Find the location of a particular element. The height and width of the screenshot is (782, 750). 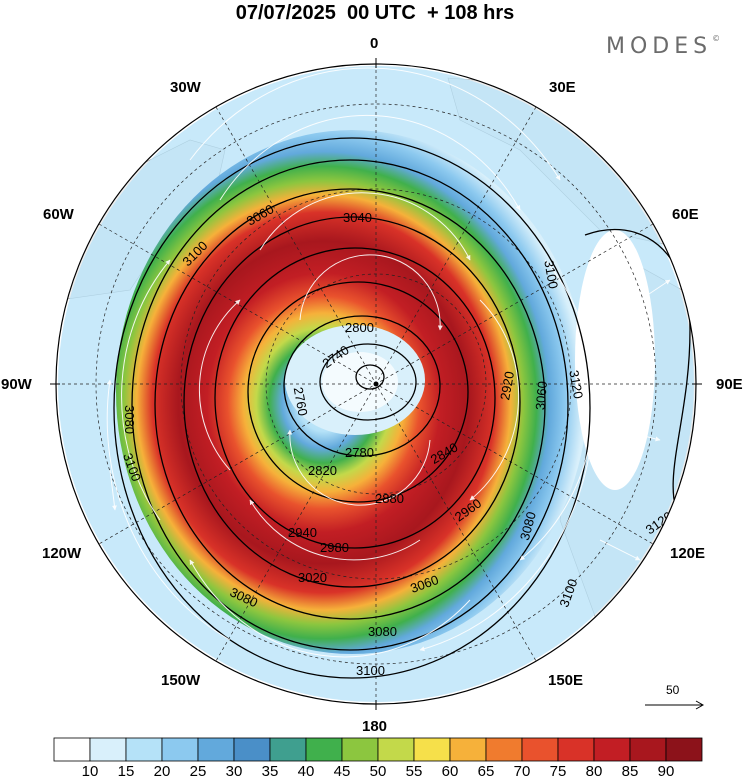

colorbar-tick-label: 85 is located at coordinates (630, 771).